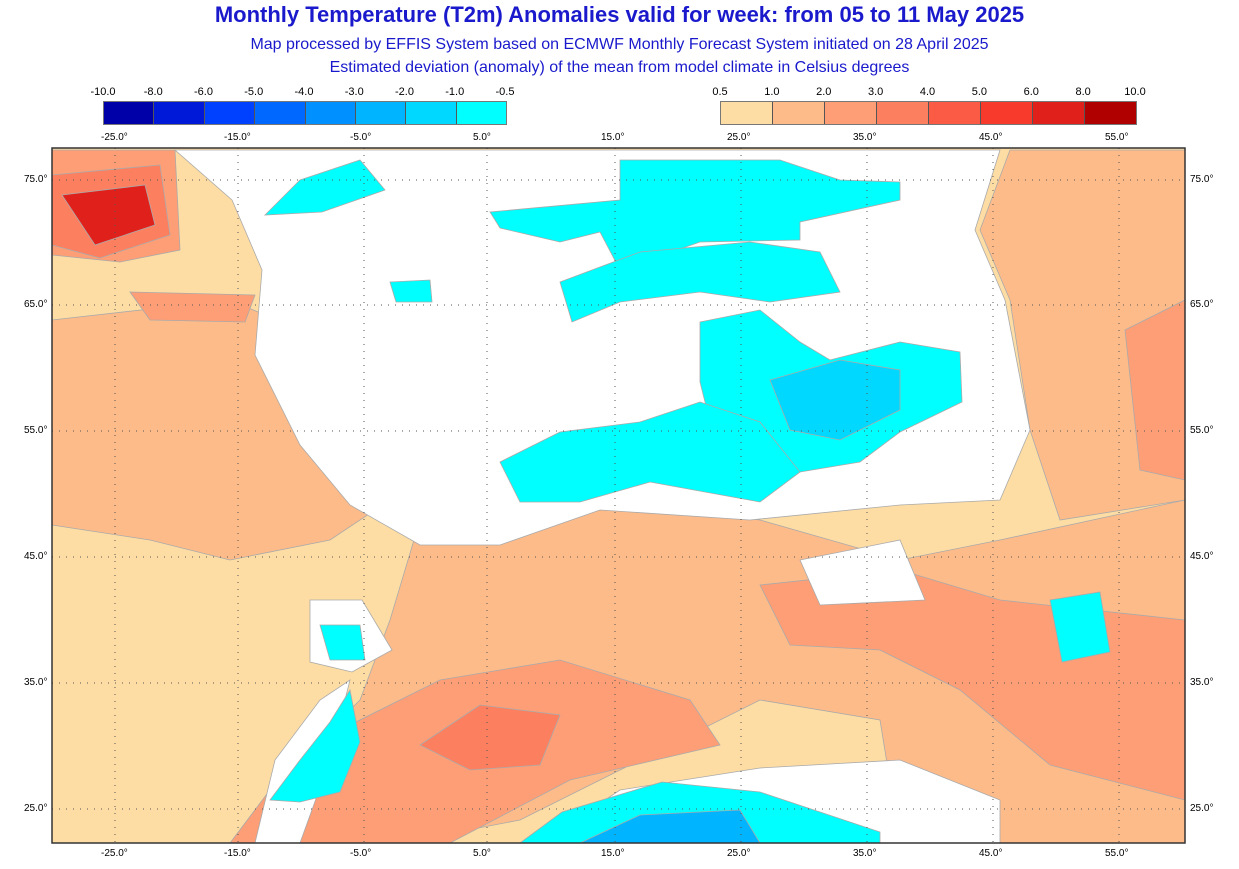 The height and width of the screenshot is (869, 1239). Describe the element at coordinates (739, 853) in the screenshot. I see `longitude-label-bottom: 25.0°` at that location.